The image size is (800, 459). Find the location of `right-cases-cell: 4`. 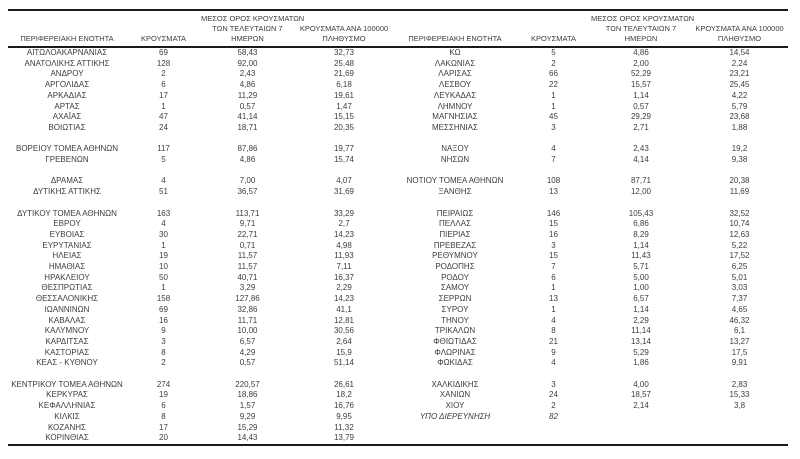

right-cases-cell: 4 is located at coordinates (553, 363).